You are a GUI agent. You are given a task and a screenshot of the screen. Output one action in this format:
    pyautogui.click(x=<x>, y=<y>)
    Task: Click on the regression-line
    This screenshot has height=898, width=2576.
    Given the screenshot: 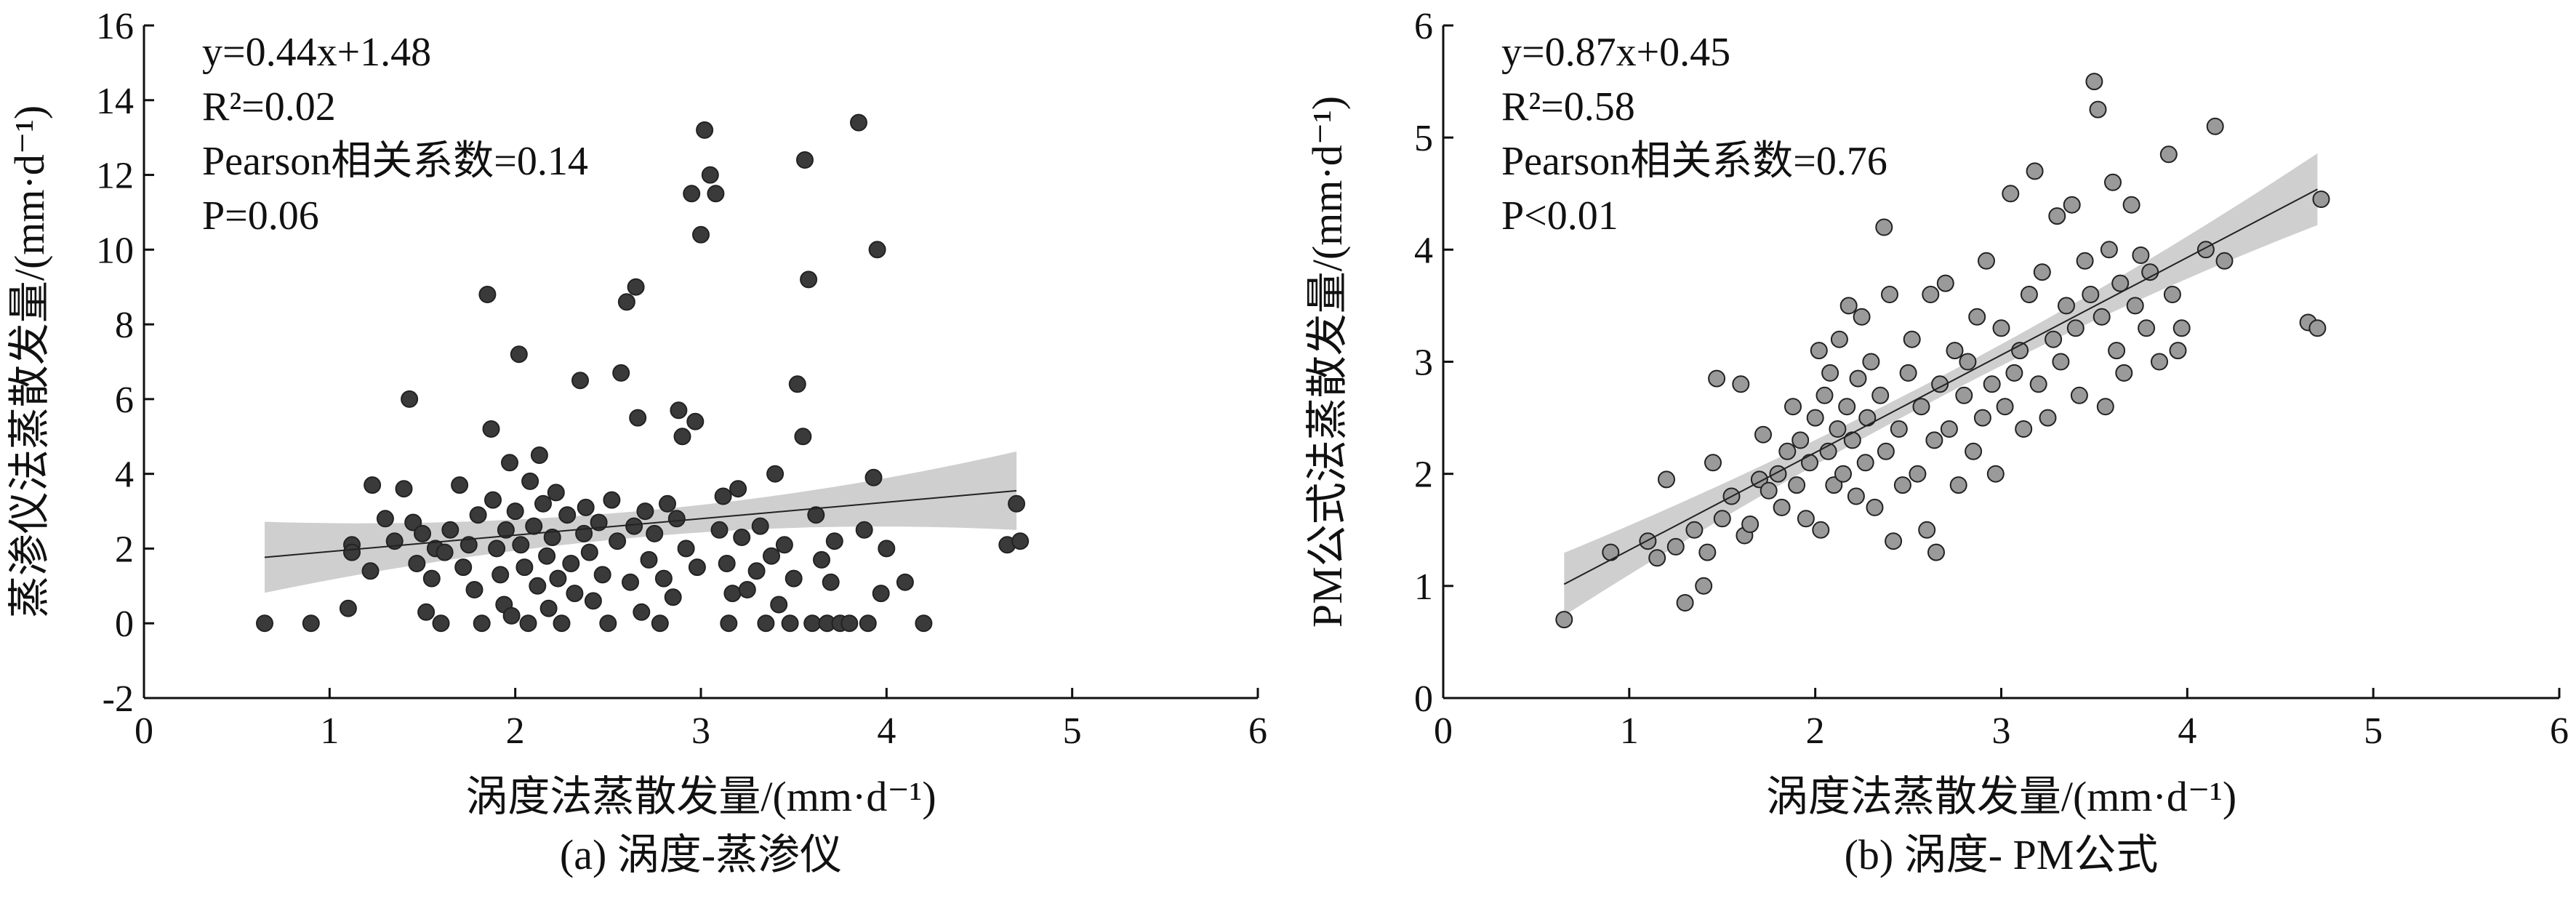 What is the action you would take?
    pyautogui.click(x=1940, y=386)
    